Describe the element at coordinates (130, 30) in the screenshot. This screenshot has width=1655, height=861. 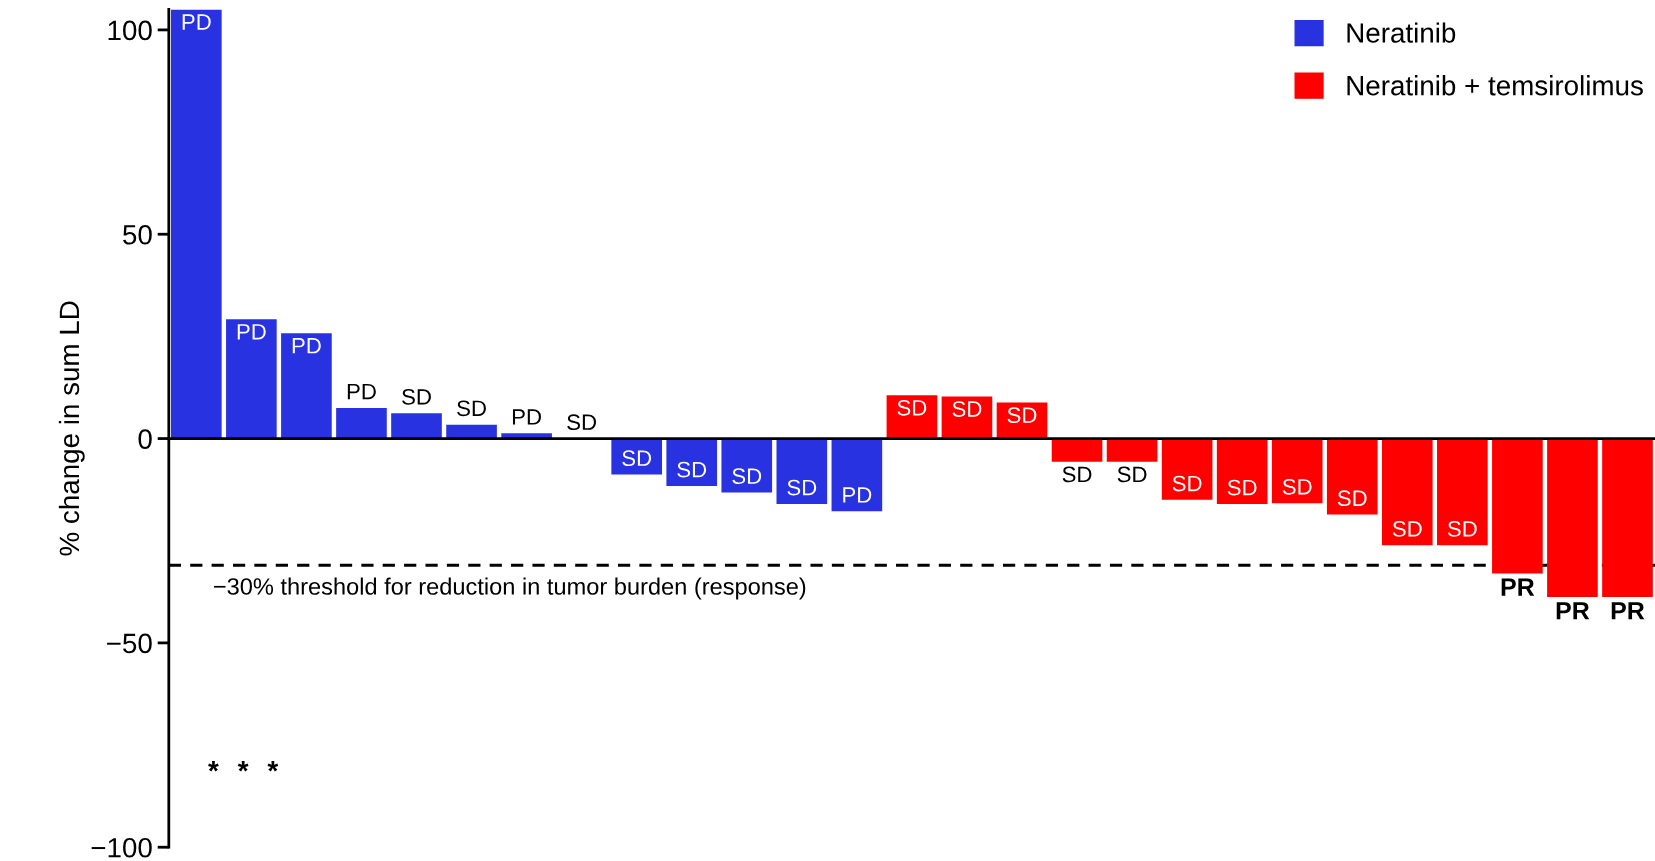
I see `y-tick-label: 100` at that location.